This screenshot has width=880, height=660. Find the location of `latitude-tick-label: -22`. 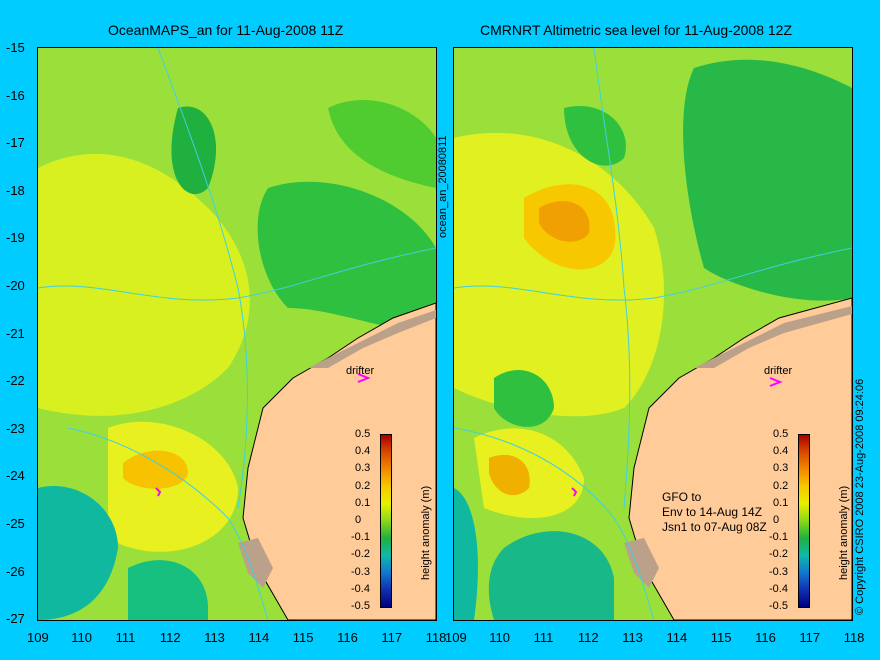

latitude-tick-label: -22 is located at coordinates (15, 381).